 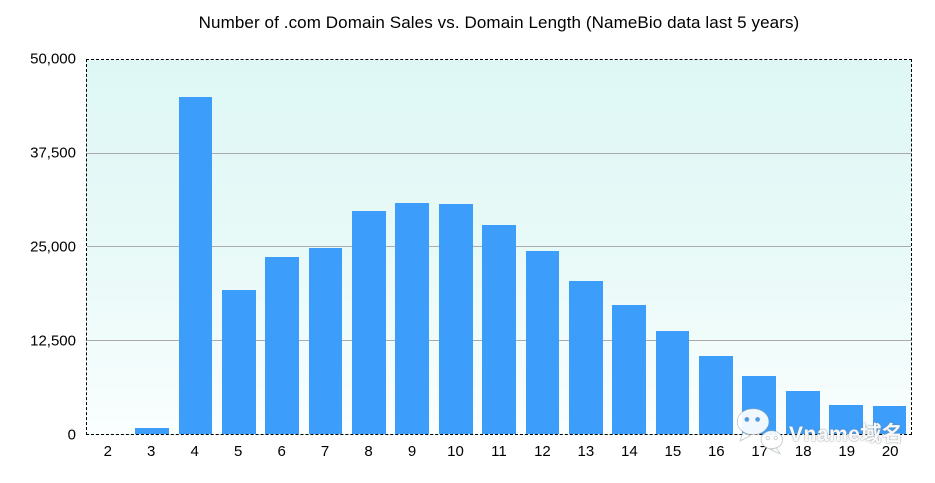 What do you see at coordinates (238, 451) in the screenshot?
I see `x-tick-label: 5` at bounding box center [238, 451].